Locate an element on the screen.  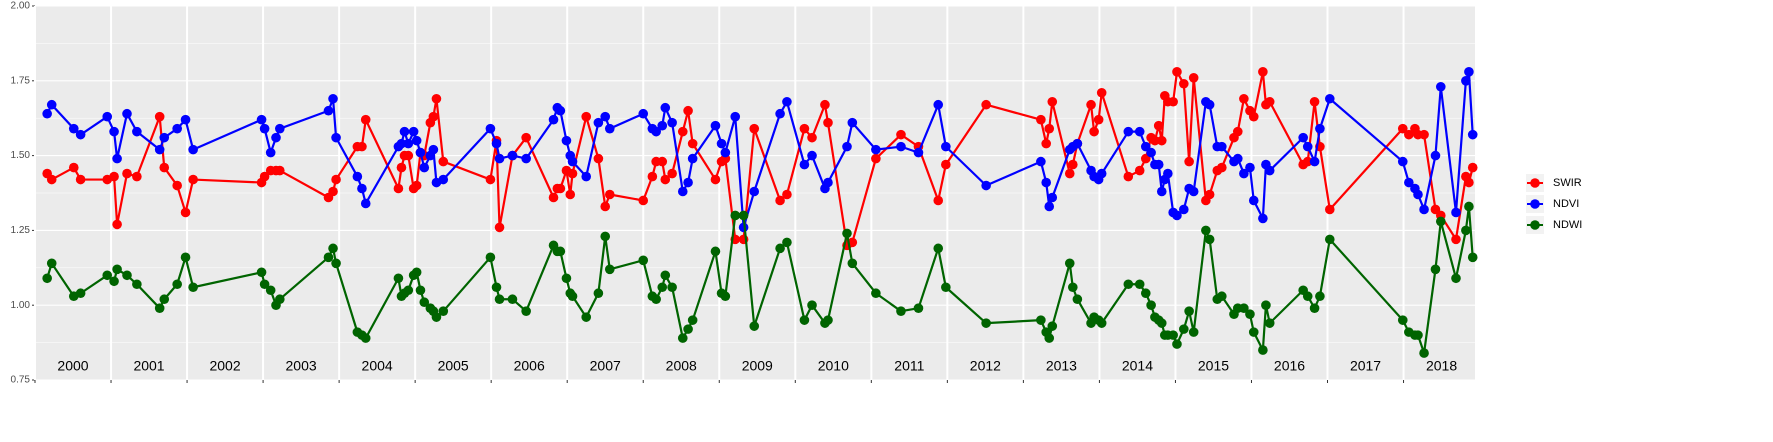
period-label: 2018 is located at coordinates (1441, 366).